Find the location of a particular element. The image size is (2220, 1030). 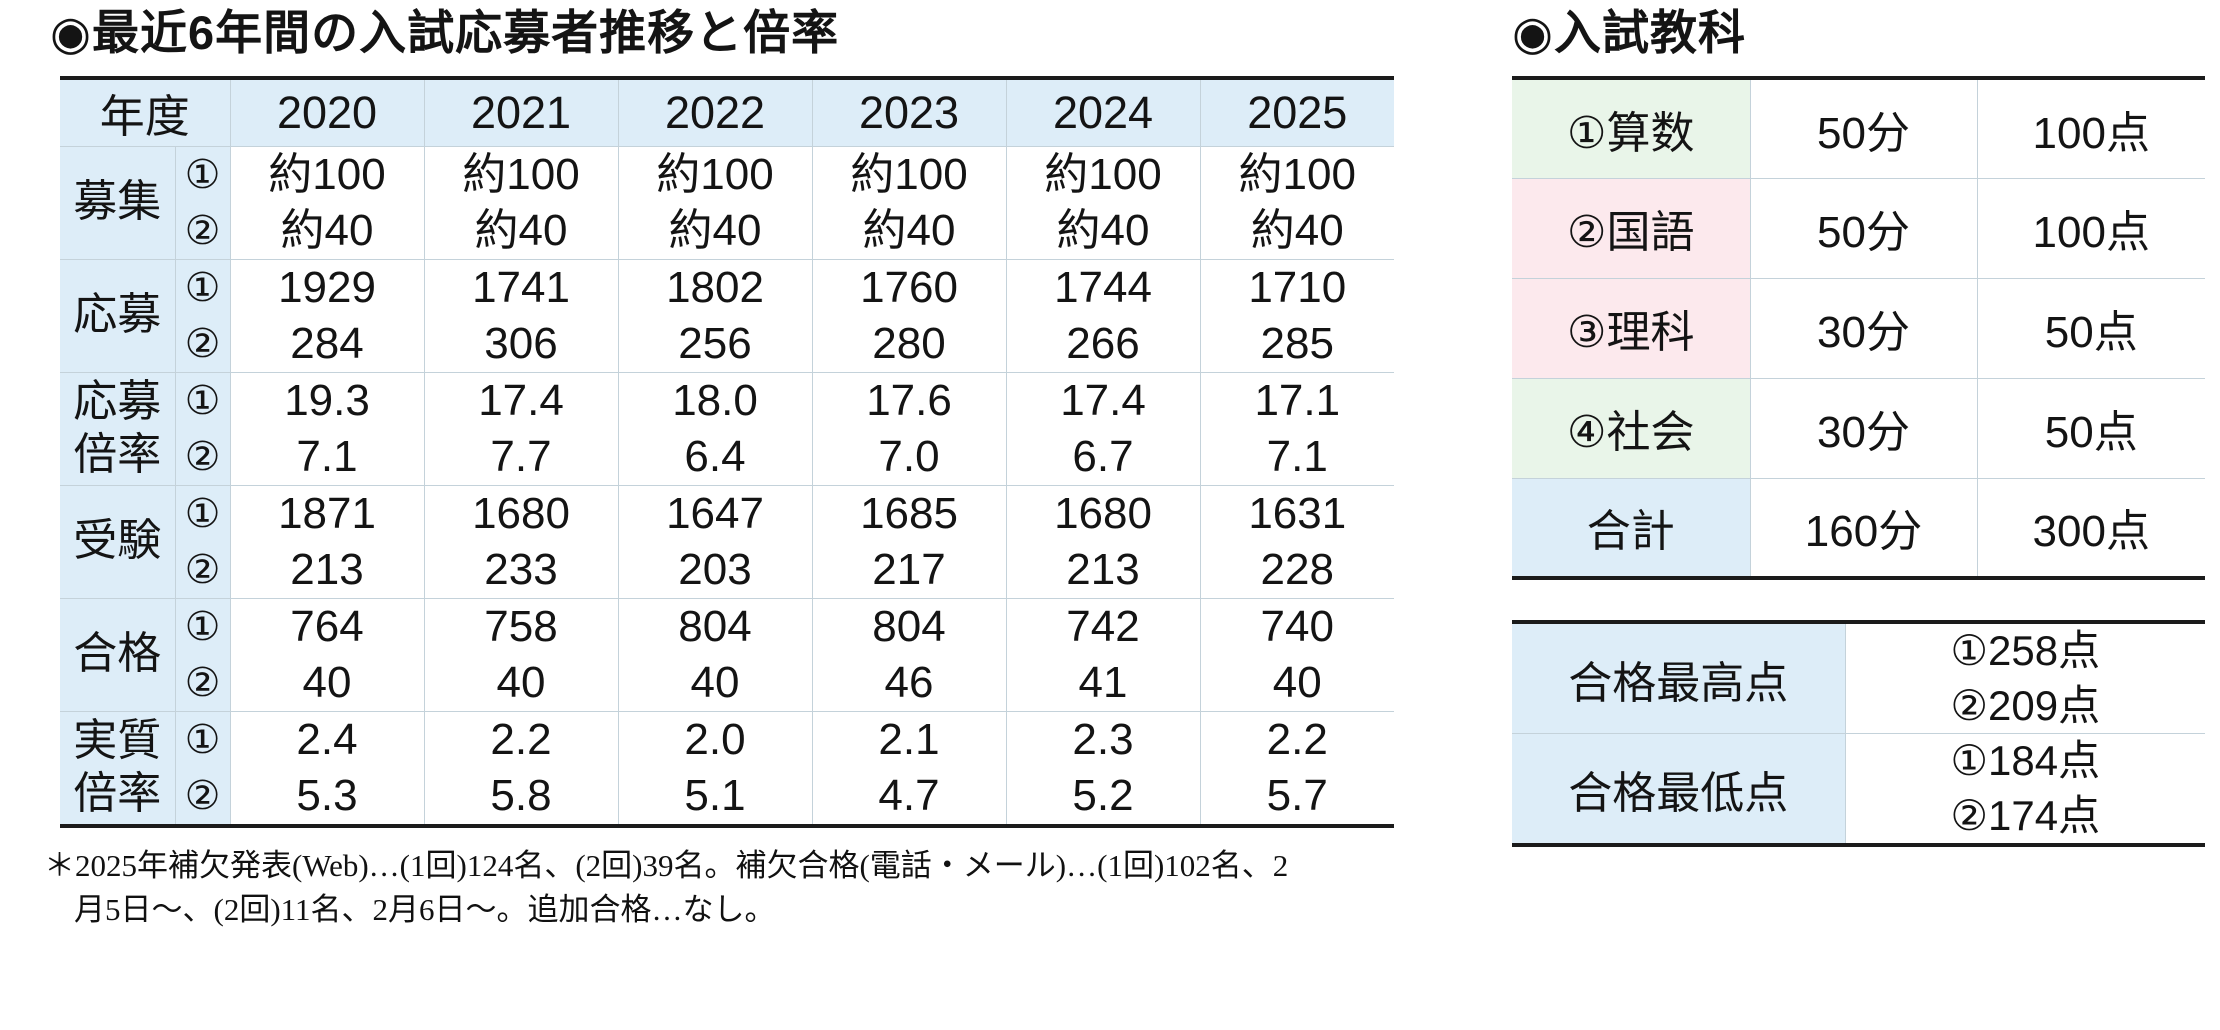

admissions-history-title: ◉最近6年間の入試応募者推移と倍率 is located at coordinates (445, 32).